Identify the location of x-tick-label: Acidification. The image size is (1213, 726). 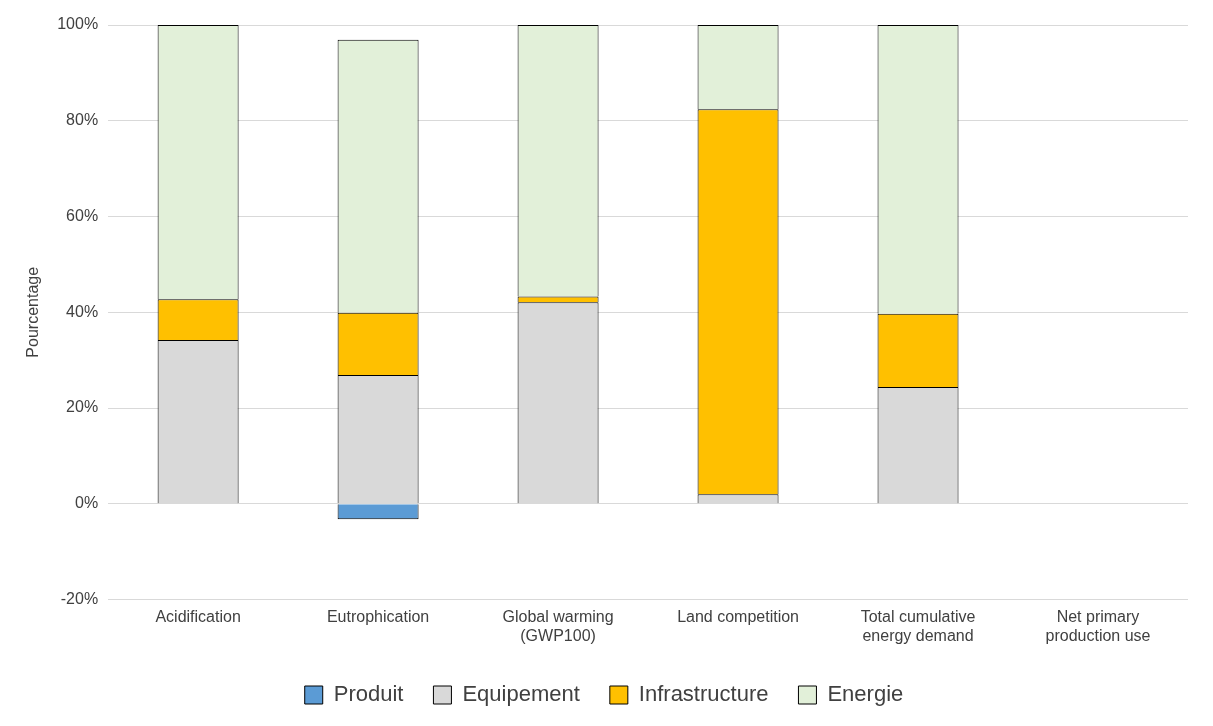
(198, 616).